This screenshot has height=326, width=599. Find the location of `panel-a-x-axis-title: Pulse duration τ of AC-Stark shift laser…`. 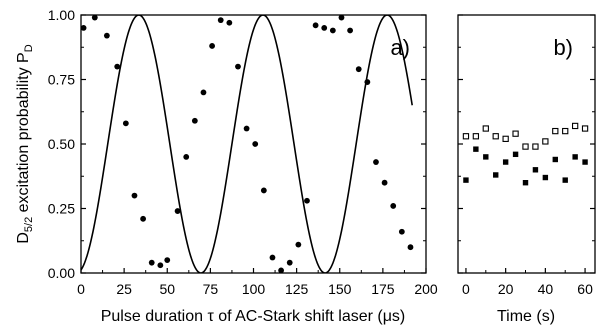

panel-a-x-axis-title: Pulse duration τ of AC-Stark shift laser… is located at coordinates (253, 316).